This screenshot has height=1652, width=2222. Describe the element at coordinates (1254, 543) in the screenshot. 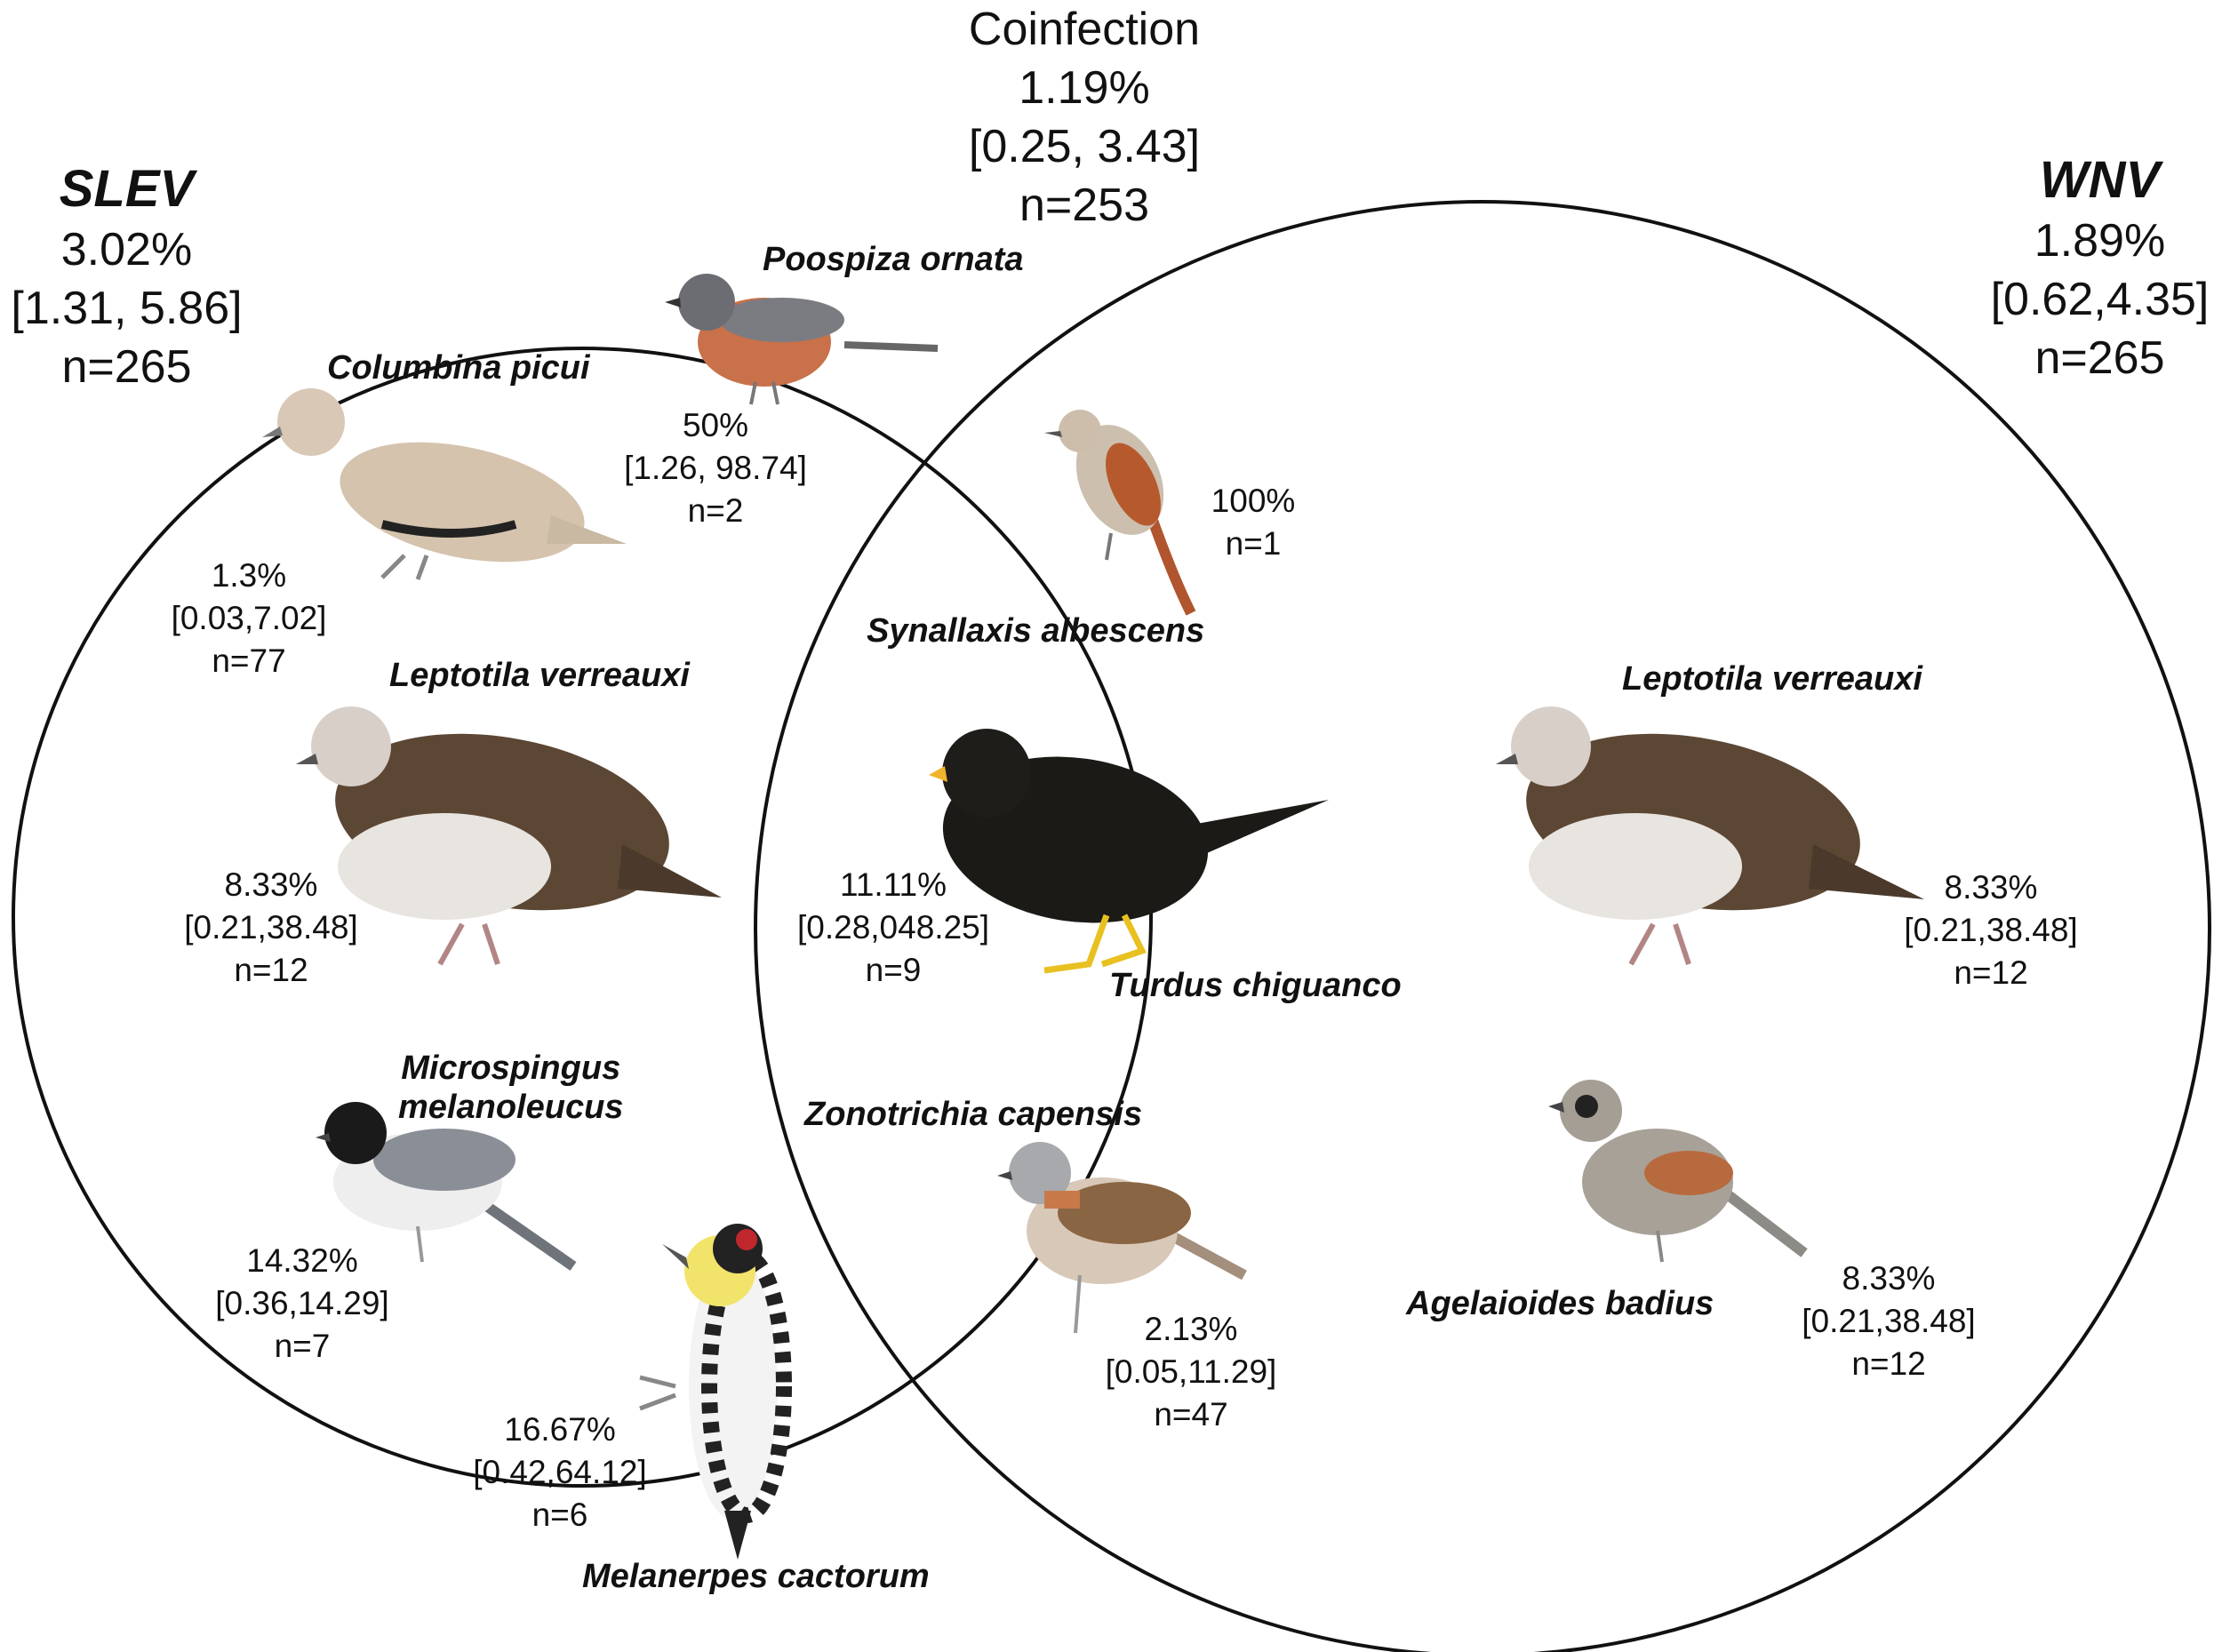

I see `stat-n: n=1` at that location.